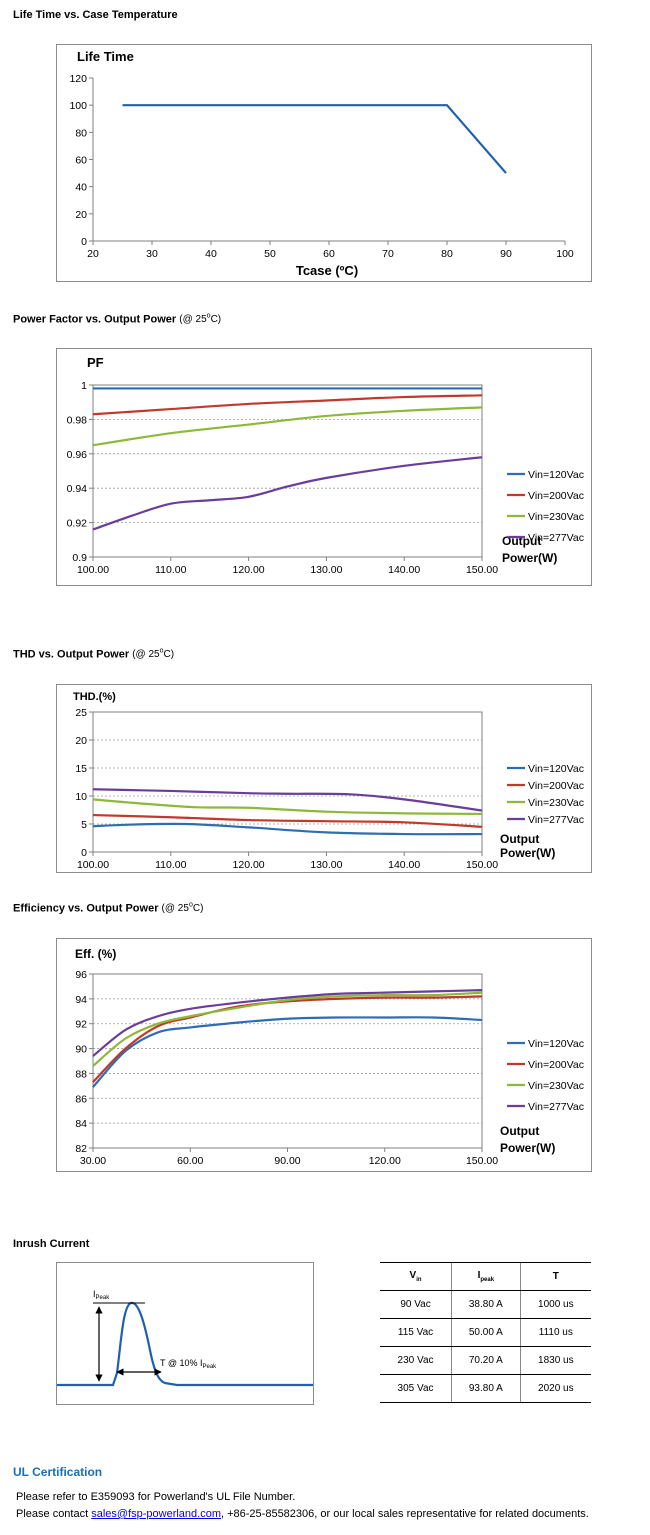 This screenshot has width=650, height=1535. I want to click on eff-y-tick-label: 90, so click(81, 1050).